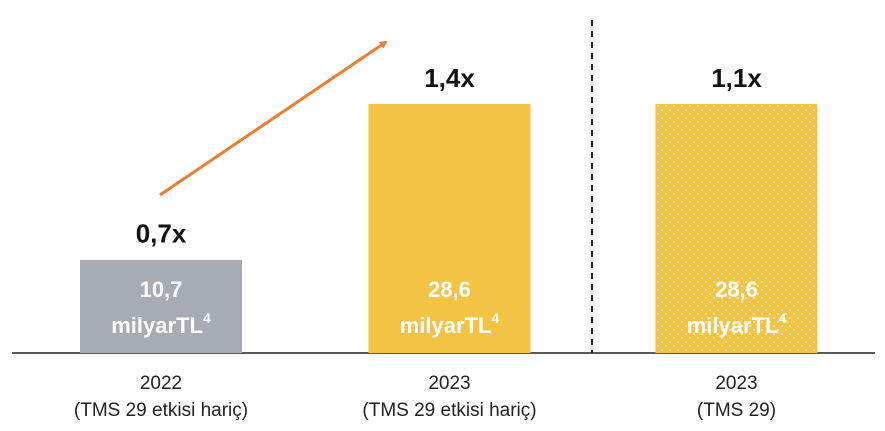 The width and height of the screenshot is (885, 431). I want to click on multiplier: 1,4x, so click(449, 78).